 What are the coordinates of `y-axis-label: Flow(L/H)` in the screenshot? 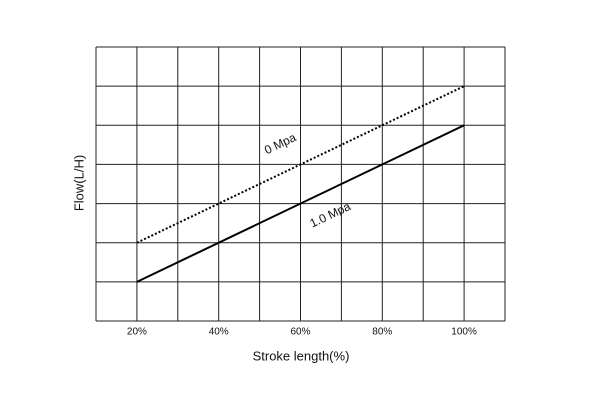 It's located at (78, 183).